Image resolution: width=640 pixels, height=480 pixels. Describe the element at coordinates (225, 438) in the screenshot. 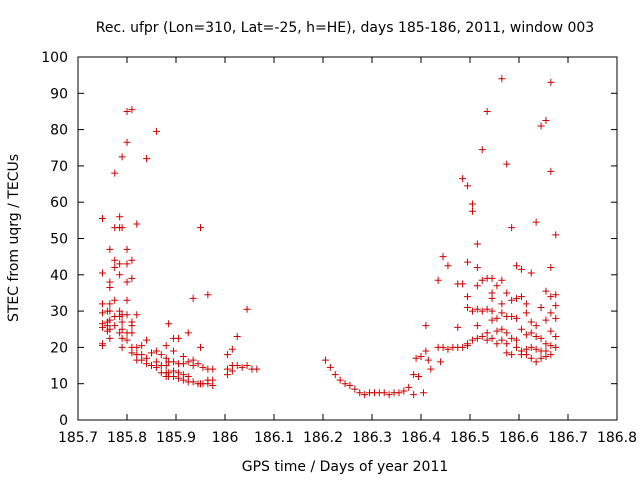

I see `x-tick-label: 186` at that location.